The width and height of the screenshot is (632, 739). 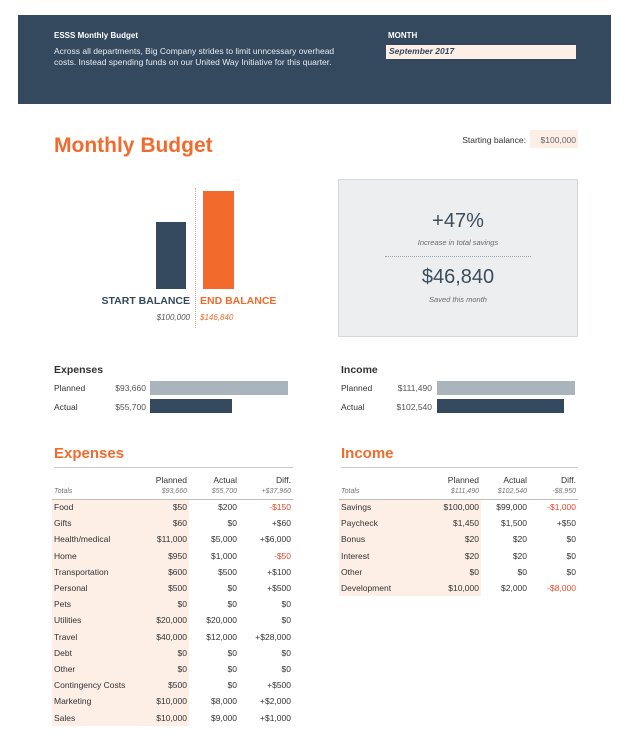 I want to click on savings-percent: +47%, so click(x=458, y=221).